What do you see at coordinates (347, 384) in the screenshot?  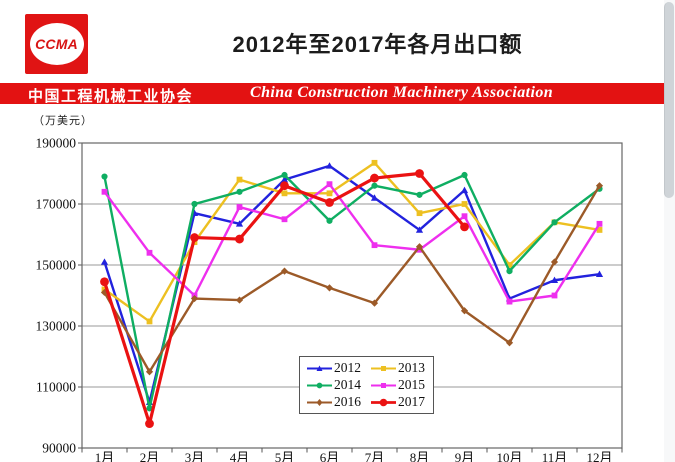 I see `legend-label: 2014` at bounding box center [347, 384].